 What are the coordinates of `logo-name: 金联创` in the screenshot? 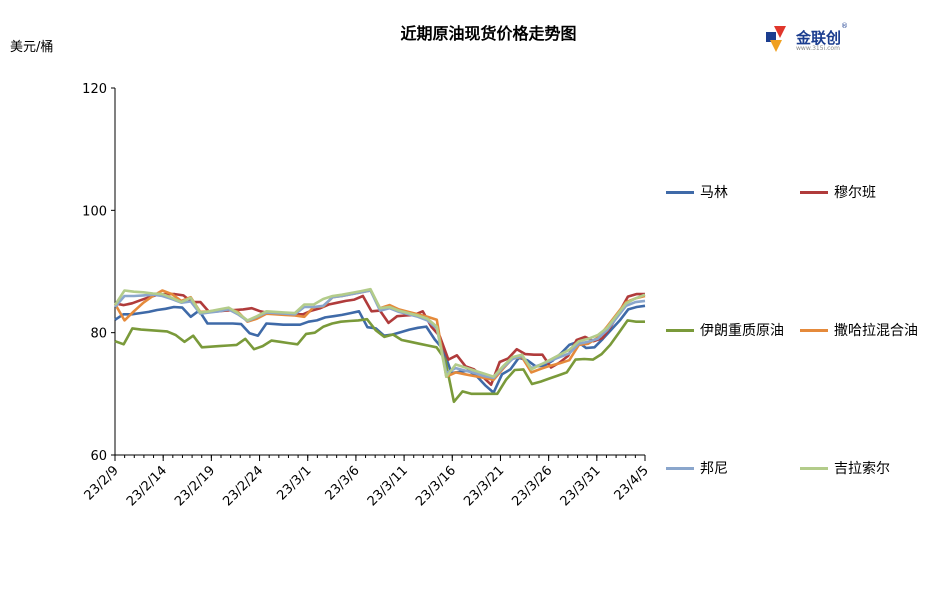 It's located at (819, 38).